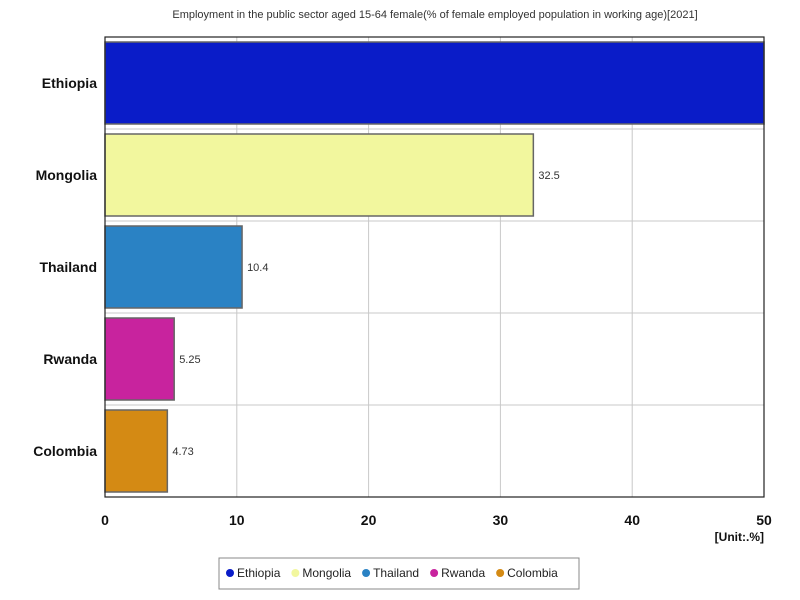  I want to click on legend-label: Colombia, so click(532, 573).